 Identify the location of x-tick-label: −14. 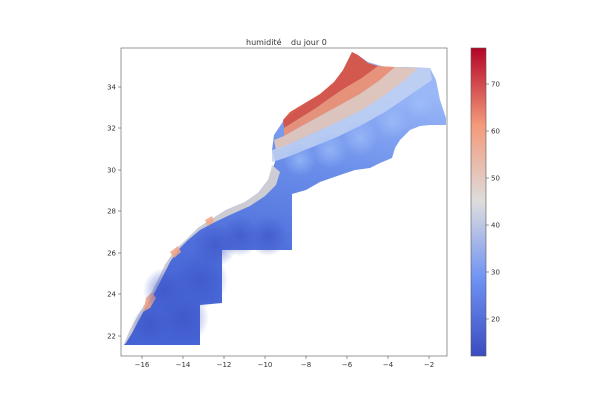
(183, 365).